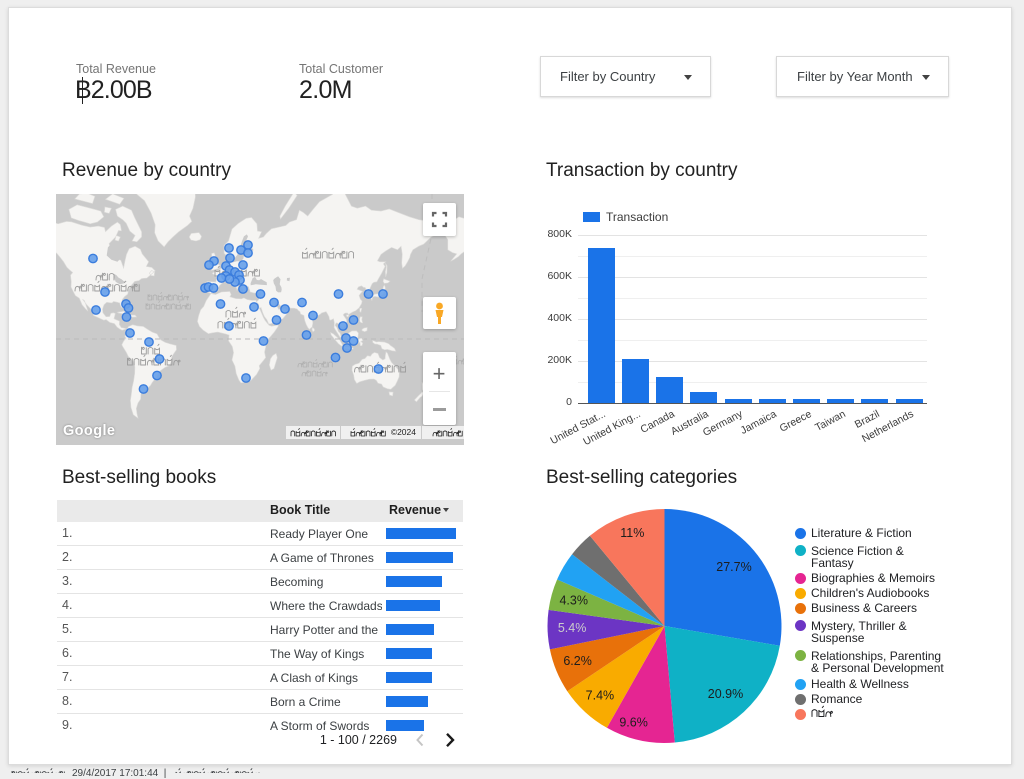  I want to click on svg-text: 5.4%, so click(572, 628).